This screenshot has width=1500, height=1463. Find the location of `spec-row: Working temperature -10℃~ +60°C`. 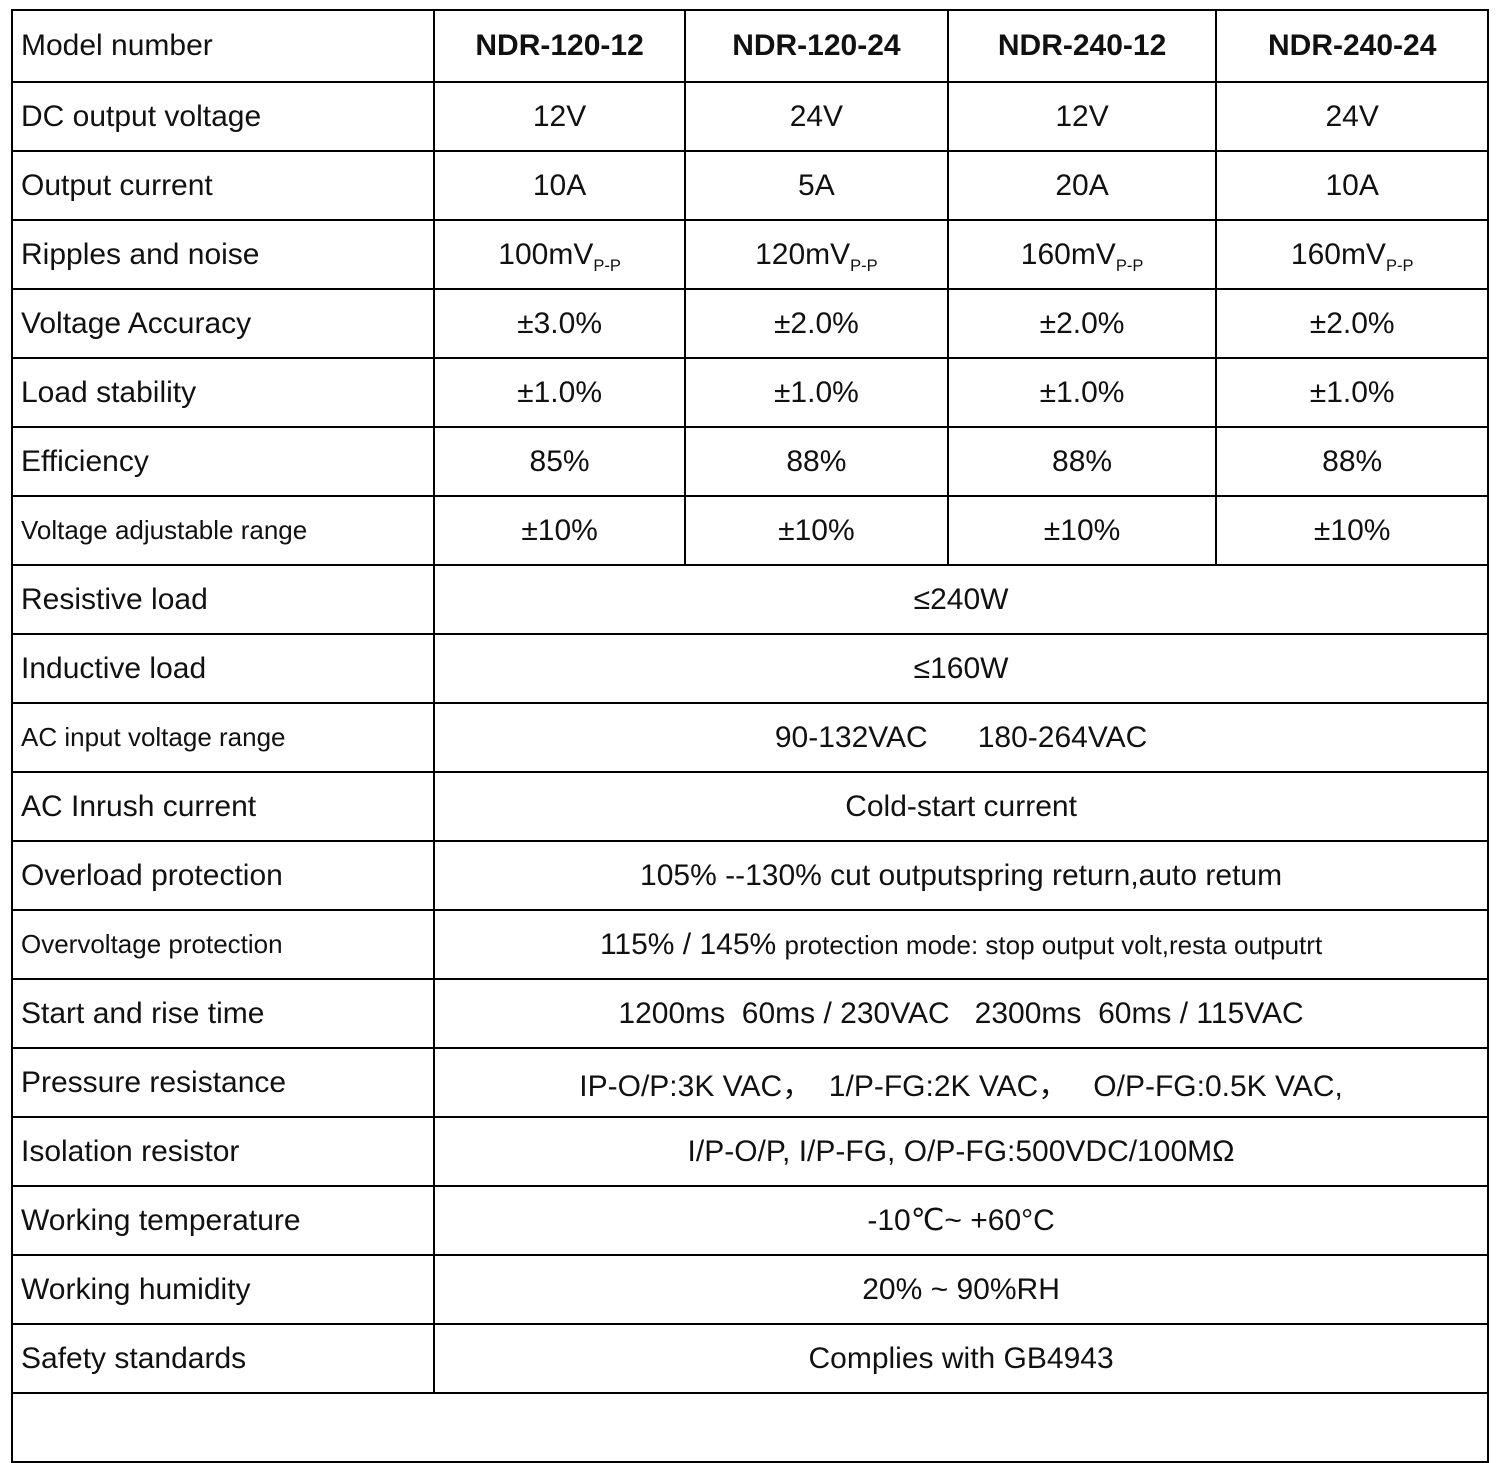

spec-row: Working temperature -10℃~ +60°C is located at coordinates (749, 1220).